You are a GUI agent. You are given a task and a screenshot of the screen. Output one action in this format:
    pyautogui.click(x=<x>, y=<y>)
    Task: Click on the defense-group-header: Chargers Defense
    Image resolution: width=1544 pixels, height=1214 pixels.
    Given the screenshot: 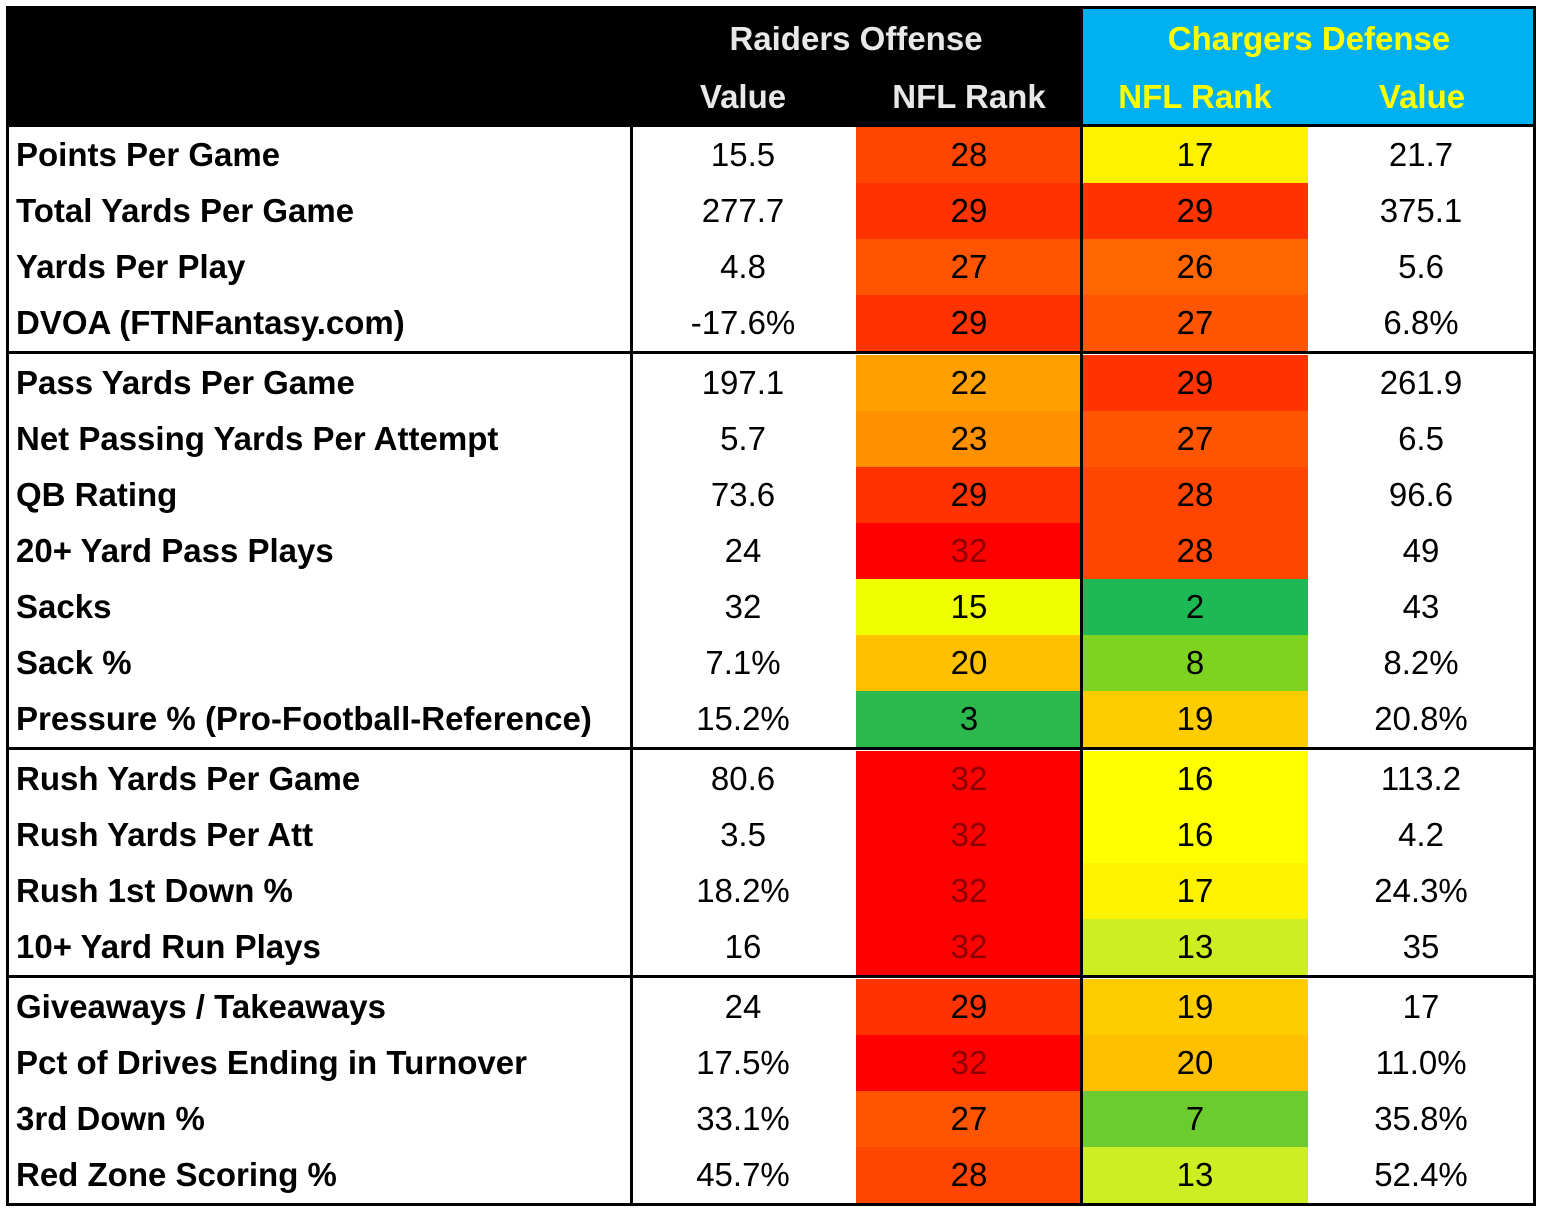 What is the action you would take?
    pyautogui.click(x=1309, y=38)
    